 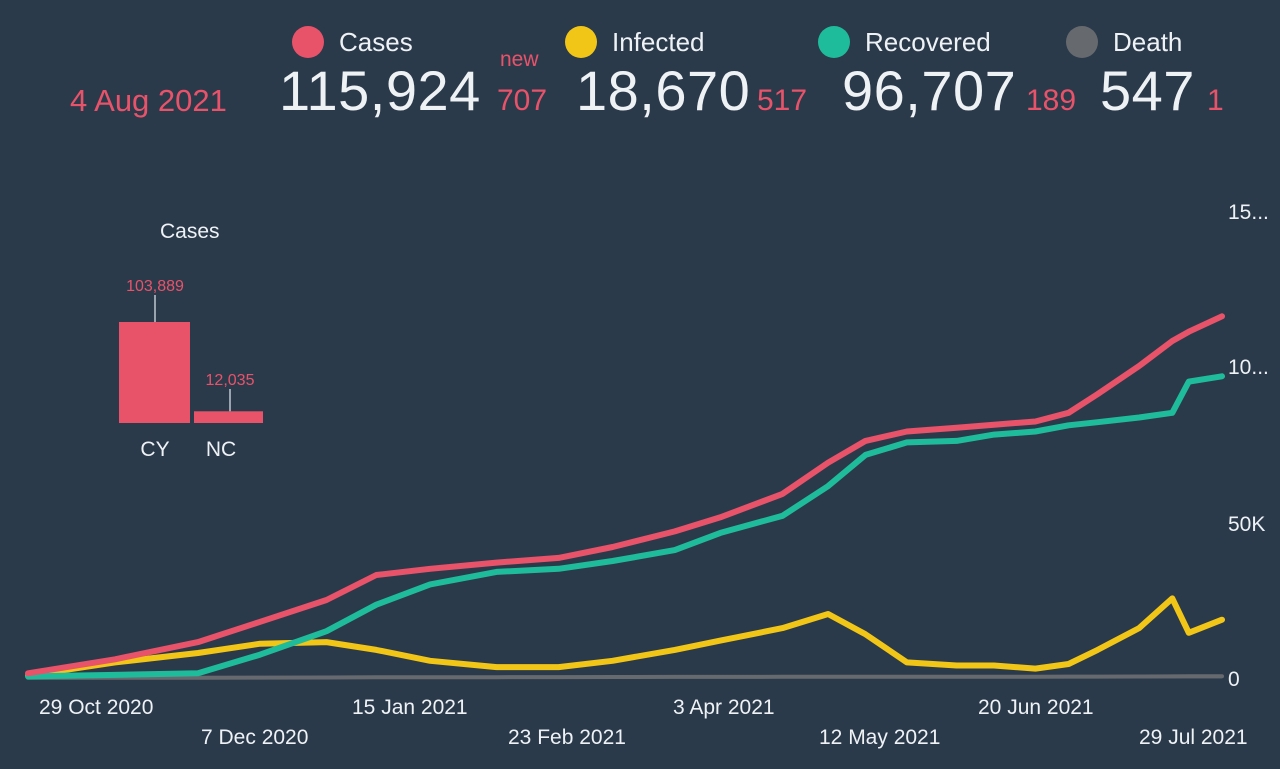 I want to click on new-label: new, so click(x=519, y=59).